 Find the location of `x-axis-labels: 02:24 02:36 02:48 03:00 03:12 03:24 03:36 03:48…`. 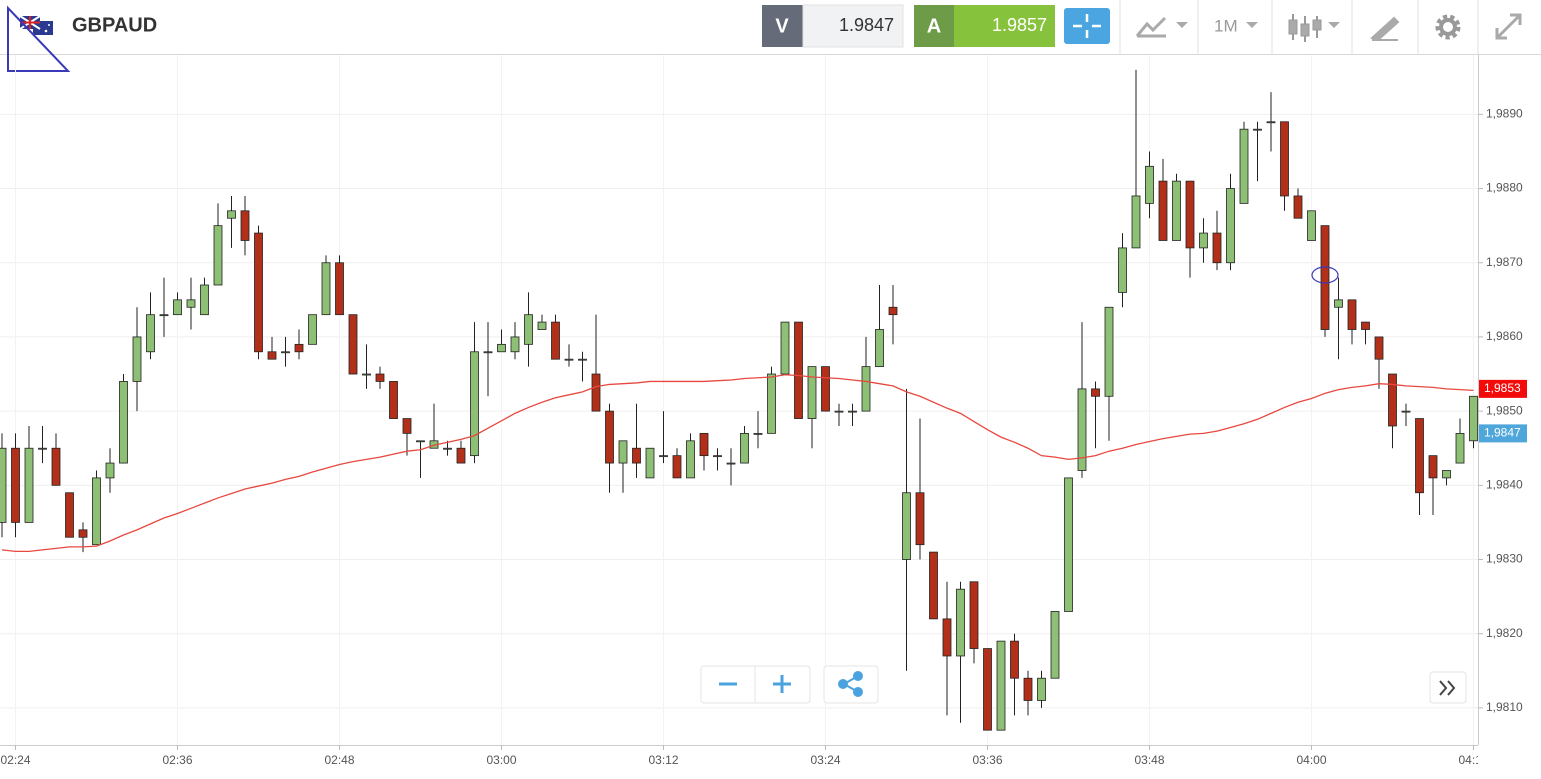

x-axis-labels: 02:24 02:36 02:48 03:00 03:12 03:24 03:36 03:48… is located at coordinates (739, 756).